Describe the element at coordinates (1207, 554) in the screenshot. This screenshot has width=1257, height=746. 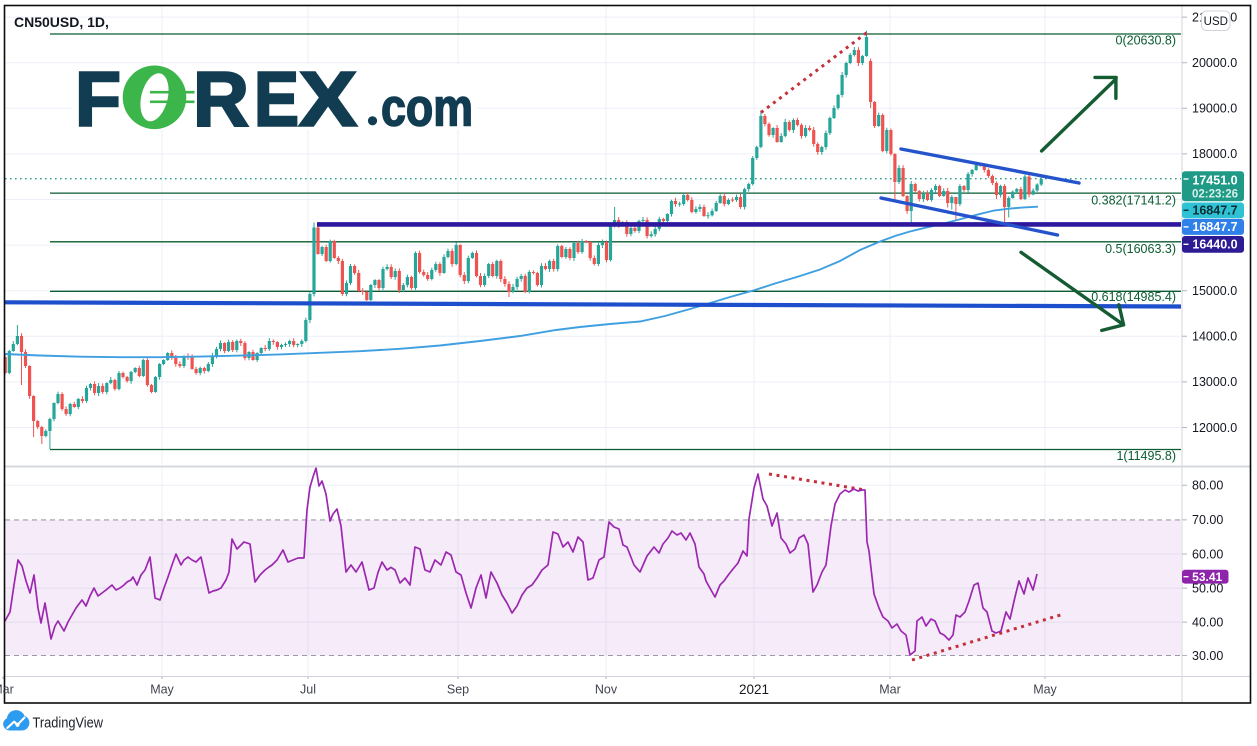
I see `svg-text: 60.00` at that location.